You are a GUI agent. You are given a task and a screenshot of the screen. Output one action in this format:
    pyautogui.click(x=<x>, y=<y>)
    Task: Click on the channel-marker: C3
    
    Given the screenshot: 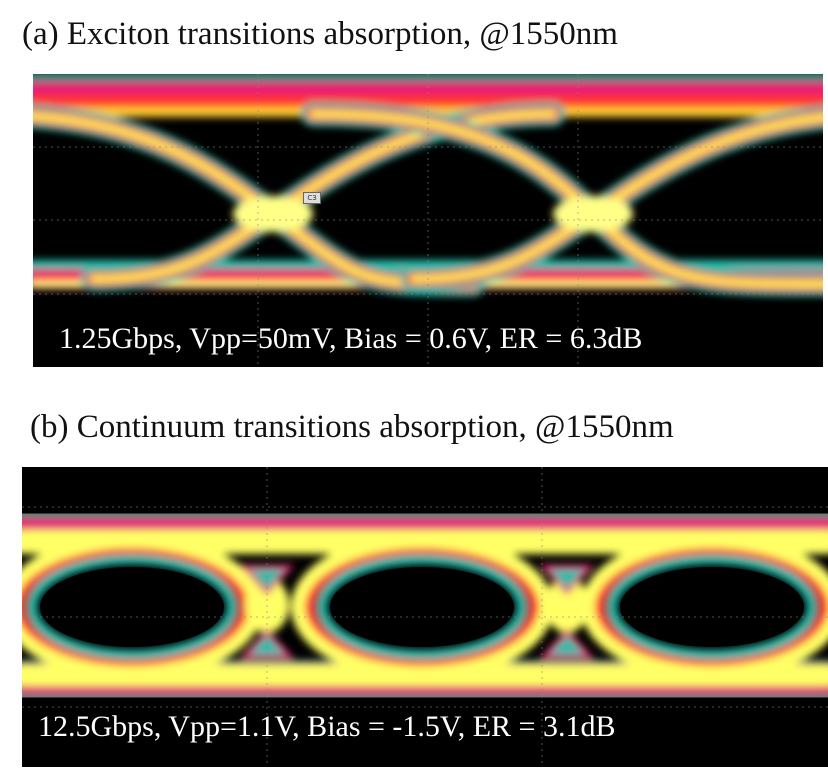 What is the action you would take?
    pyautogui.click(x=312, y=198)
    